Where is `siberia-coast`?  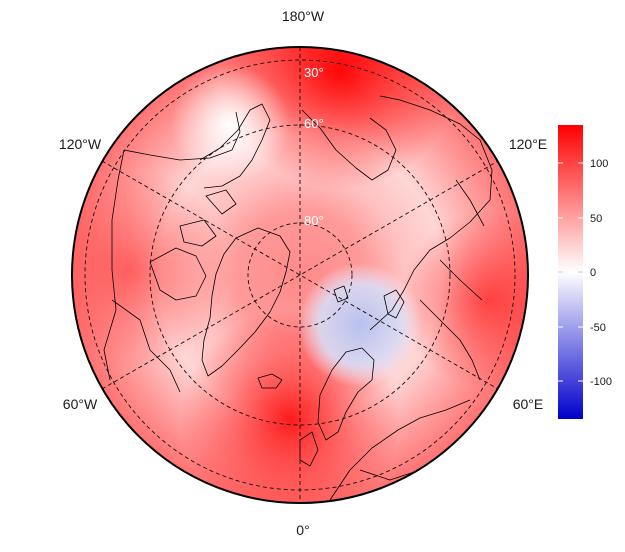
siberia-coast is located at coordinates (431, 213).